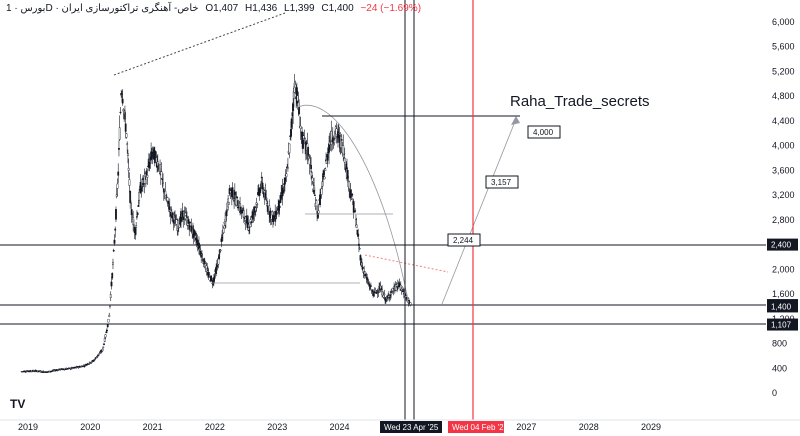 Image resolution: width=800 pixels, height=436 pixels. Describe the element at coordinates (277, 427) in the screenshot. I see `time-tick-label: 2023` at that location.